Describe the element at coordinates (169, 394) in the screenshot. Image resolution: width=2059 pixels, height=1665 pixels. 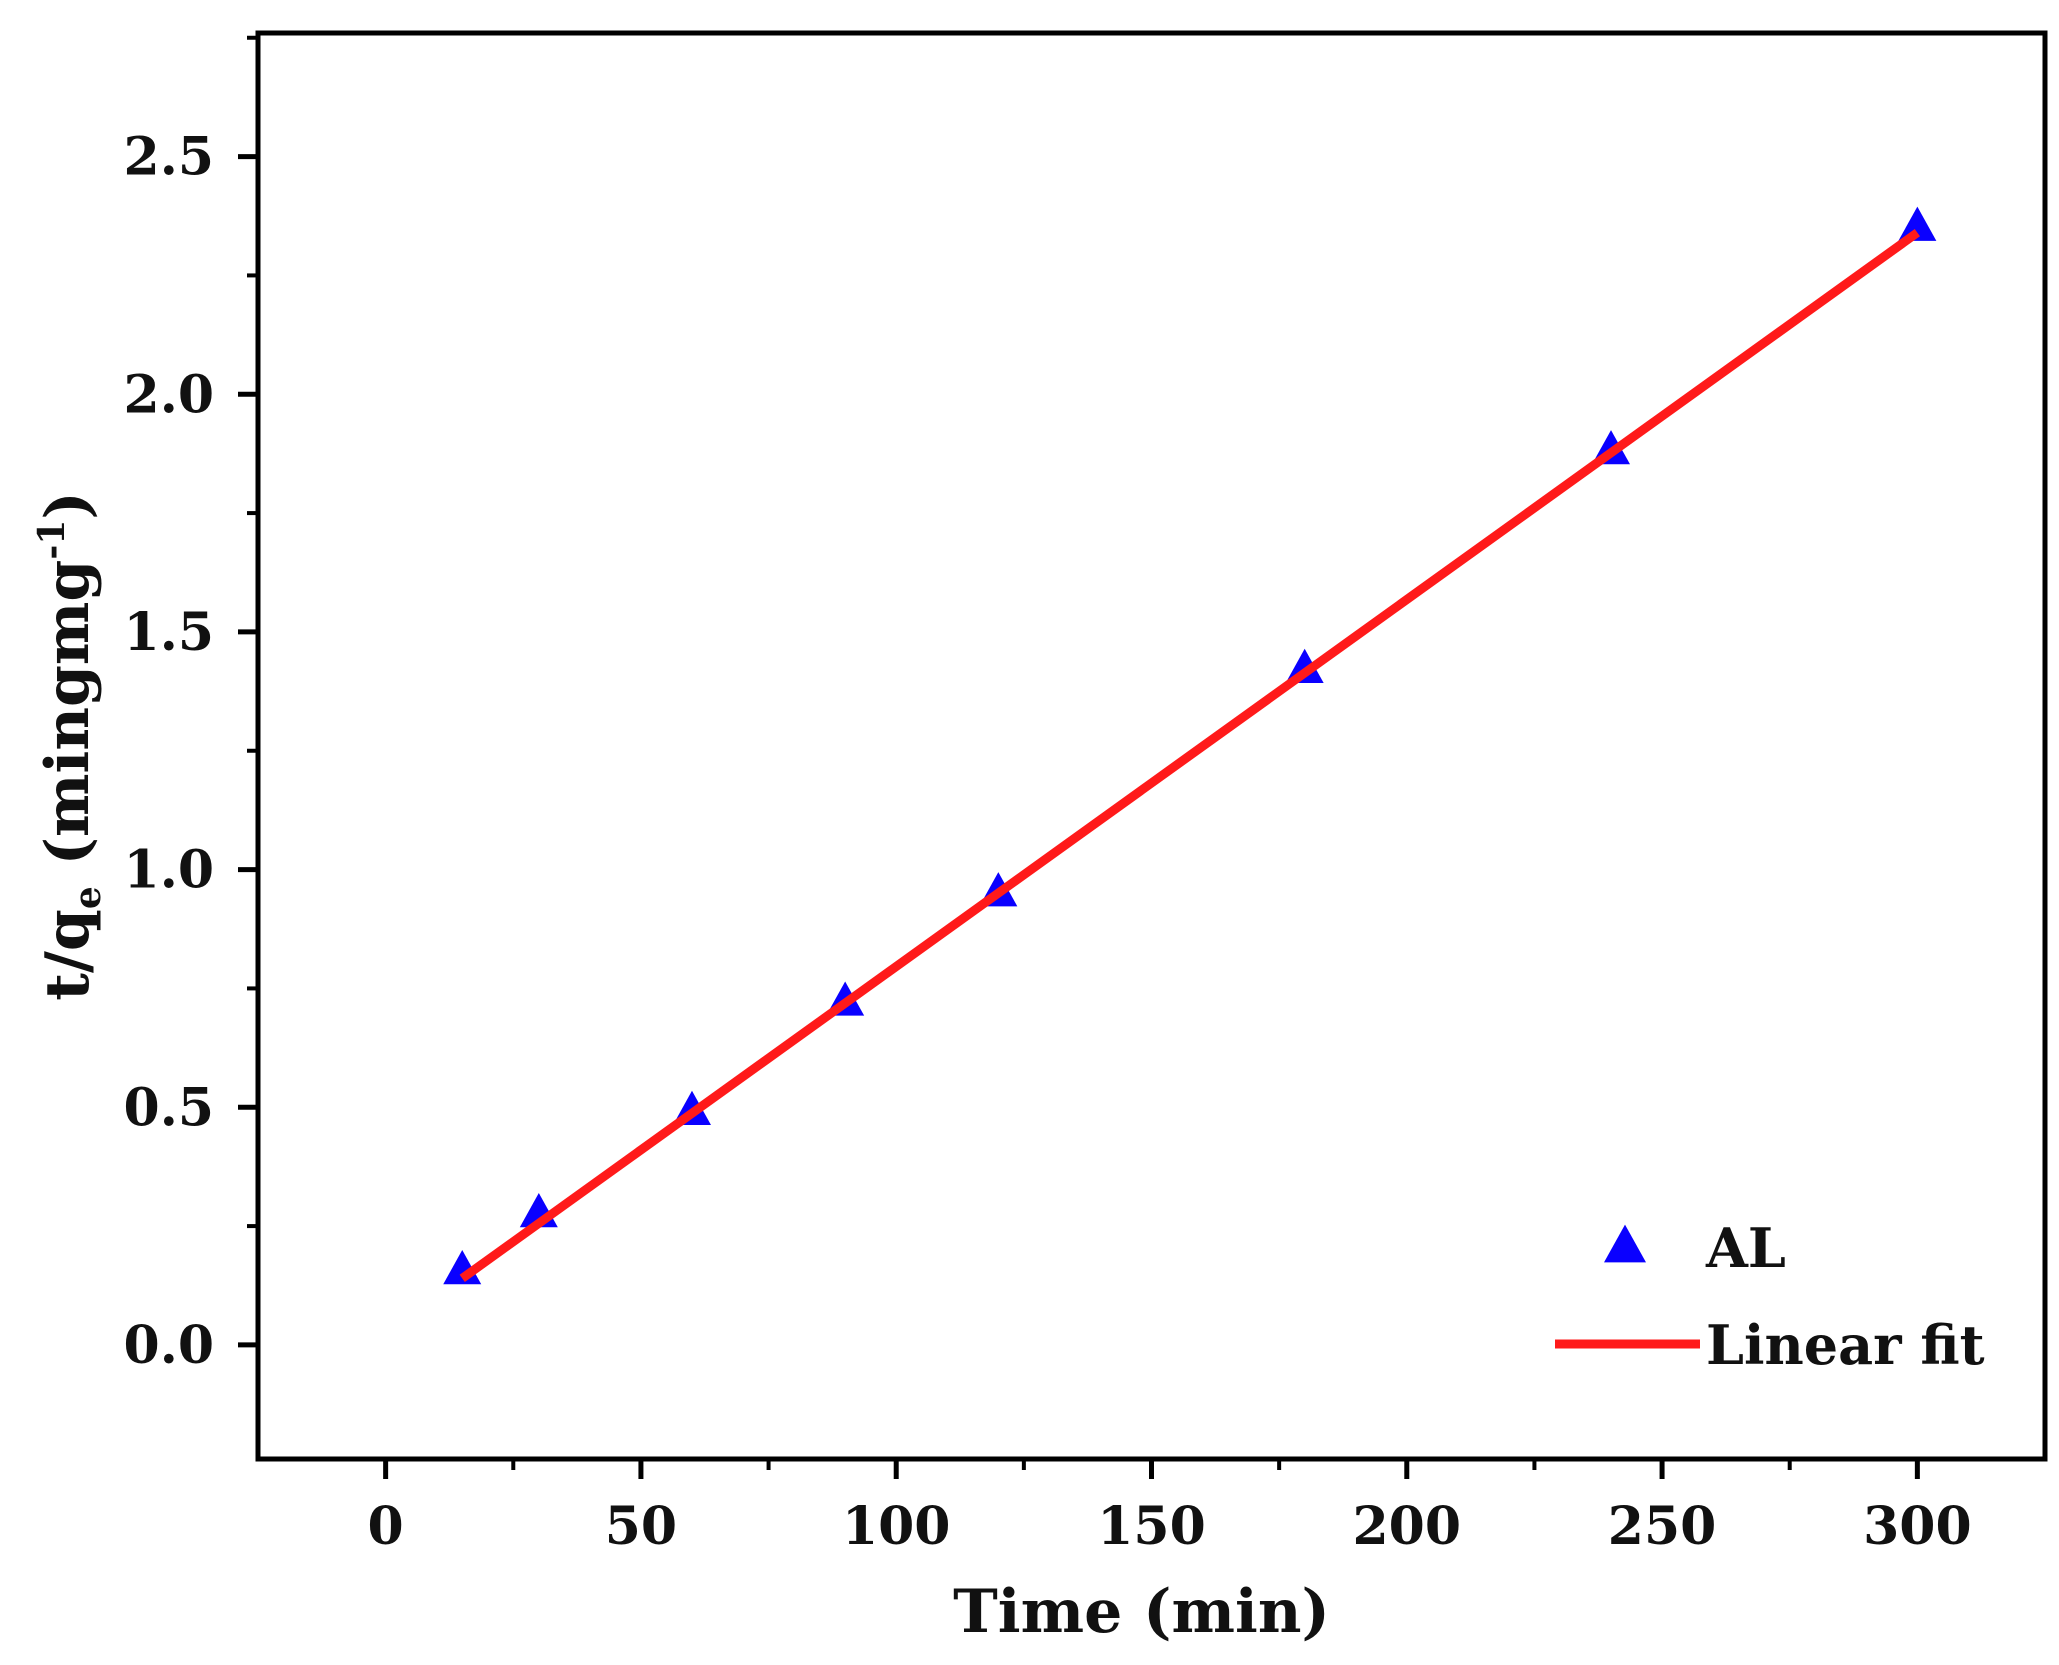
I see `y-tick-label: 2.0` at that location.